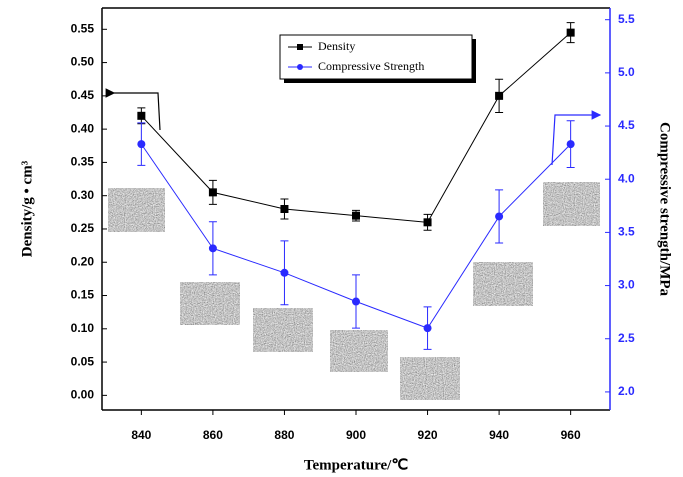  What do you see at coordinates (356, 465) in the screenshot?
I see `x-axis-title: Temperature/℃` at bounding box center [356, 465].